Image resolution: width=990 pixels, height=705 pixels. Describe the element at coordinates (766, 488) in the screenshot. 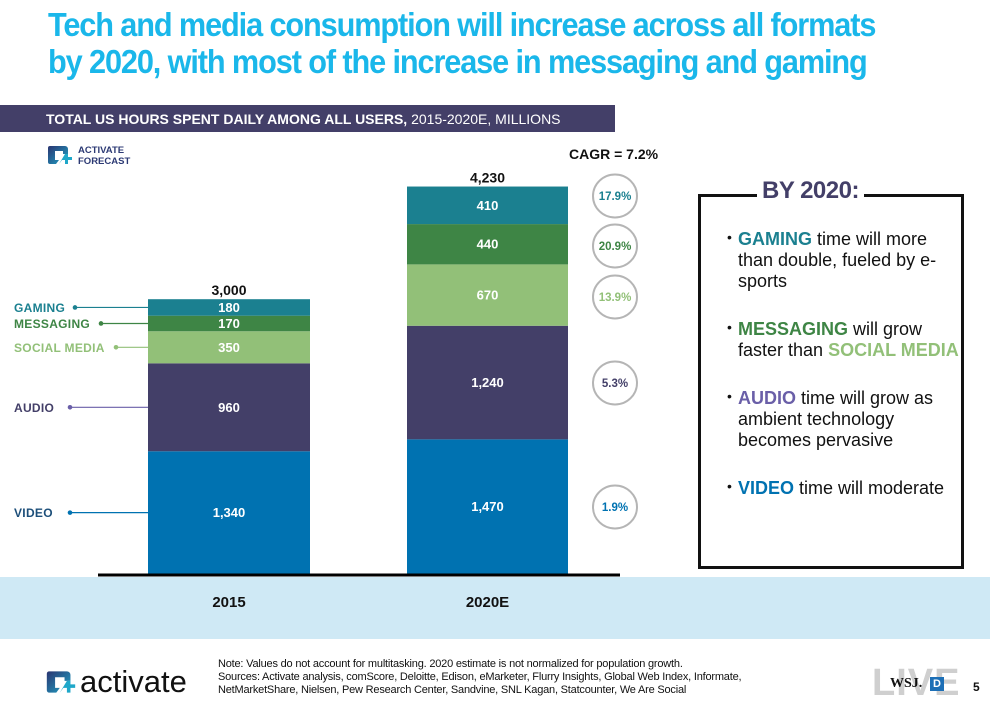

I see `bullet-keyword: VIDEO` at that location.